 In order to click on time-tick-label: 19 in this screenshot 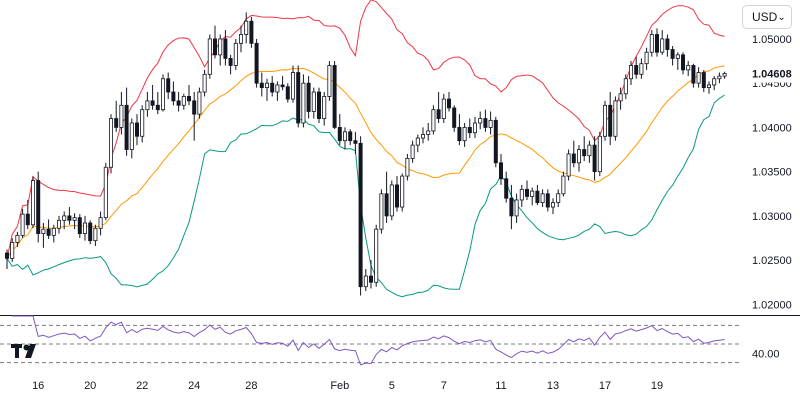, I will do `click(657, 386)`.